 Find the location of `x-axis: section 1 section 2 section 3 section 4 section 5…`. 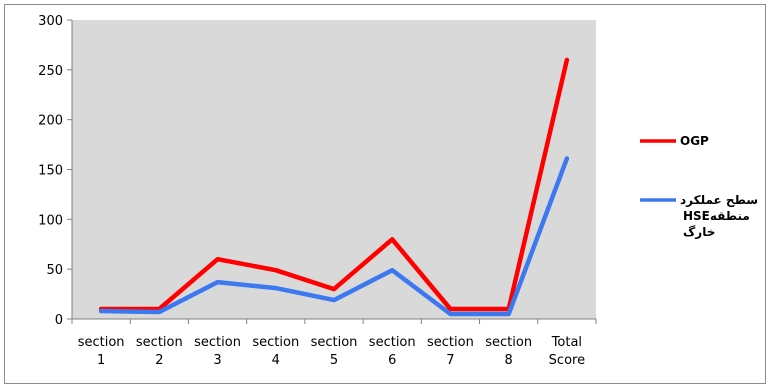

x-axis: section 1 section 2 section 3 section 4 section 5… is located at coordinates (334, 343).